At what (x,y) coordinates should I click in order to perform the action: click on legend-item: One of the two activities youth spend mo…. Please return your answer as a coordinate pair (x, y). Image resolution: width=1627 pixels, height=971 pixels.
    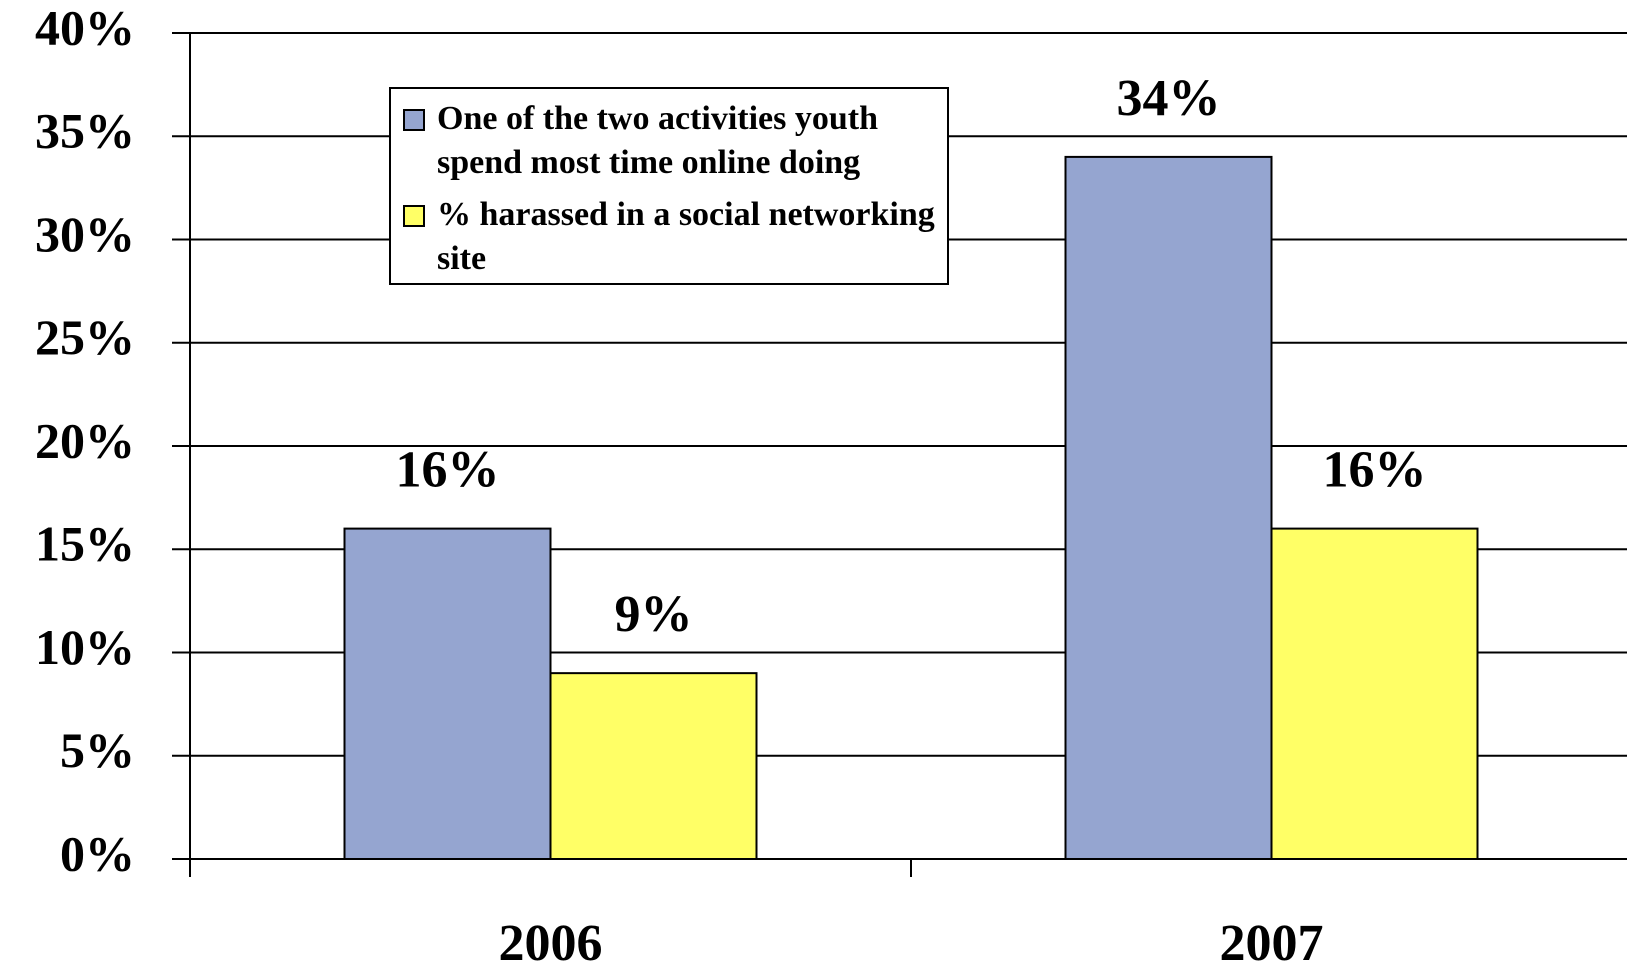
    Looking at the image, I should click on (671, 141).